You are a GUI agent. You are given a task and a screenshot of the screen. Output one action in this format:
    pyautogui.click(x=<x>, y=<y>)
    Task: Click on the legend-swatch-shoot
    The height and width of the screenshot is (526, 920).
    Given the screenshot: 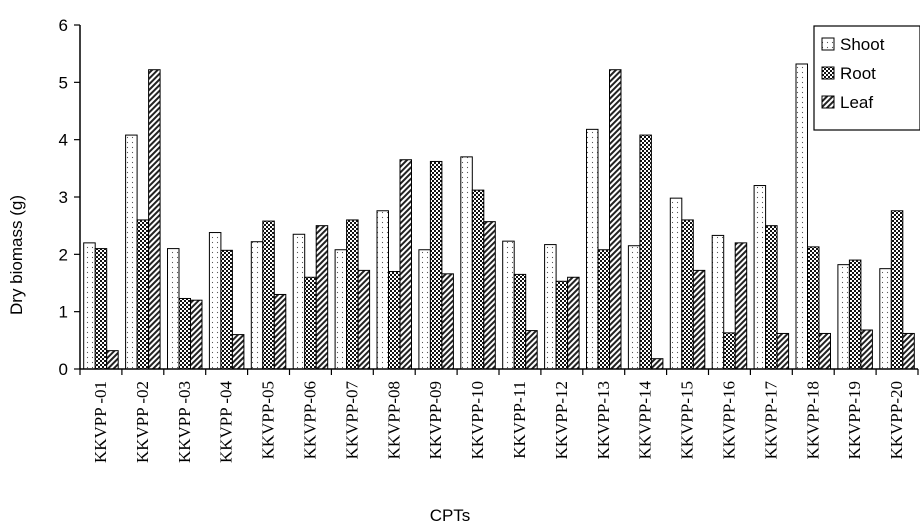 What is the action you would take?
    pyautogui.click(x=828, y=44)
    